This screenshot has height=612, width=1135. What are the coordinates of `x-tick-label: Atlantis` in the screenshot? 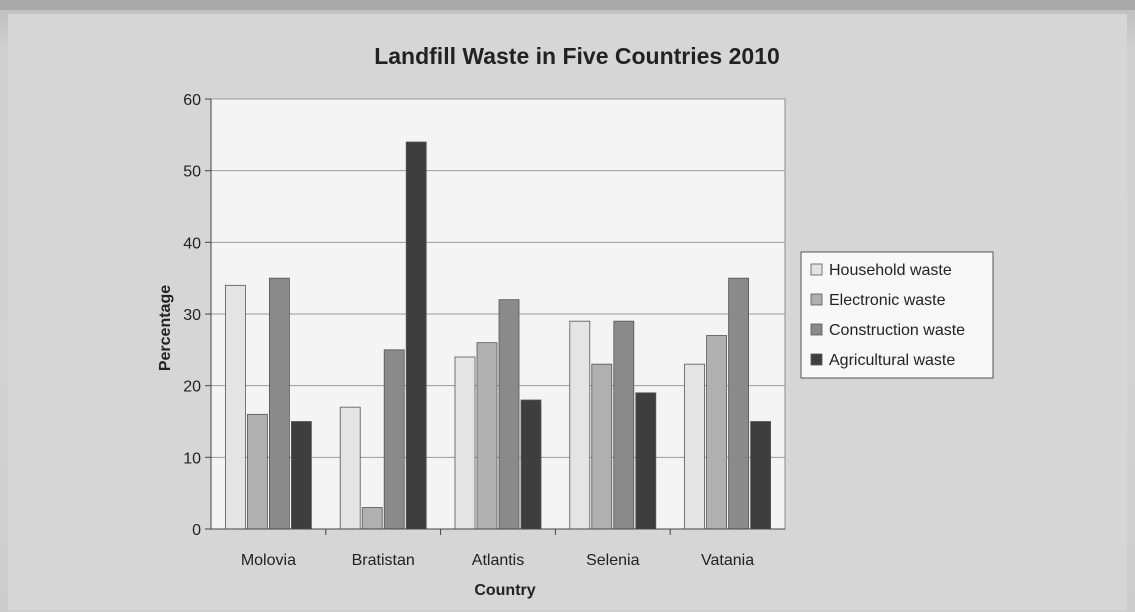 It's located at (498, 560).